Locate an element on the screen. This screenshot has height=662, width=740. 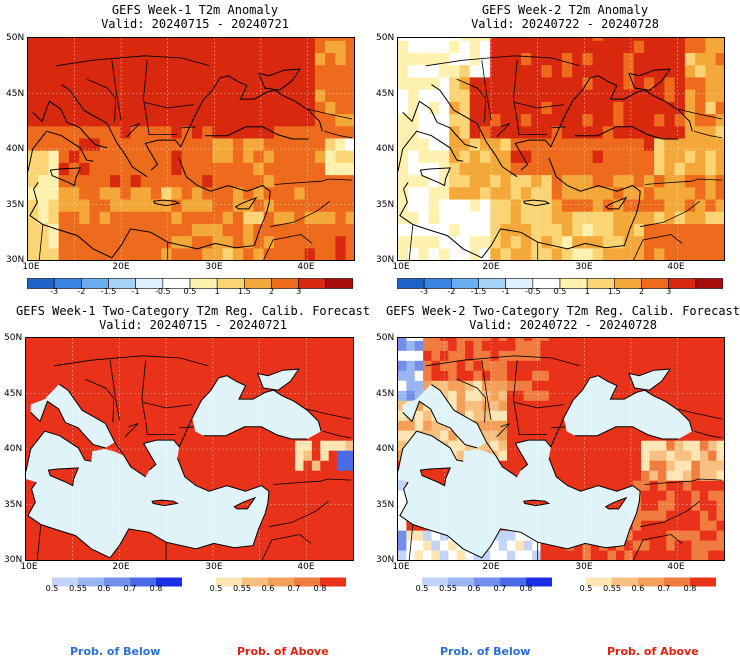
panel-title: GEFS Week-1 T2m Anomaly is located at coordinates (195, 10).